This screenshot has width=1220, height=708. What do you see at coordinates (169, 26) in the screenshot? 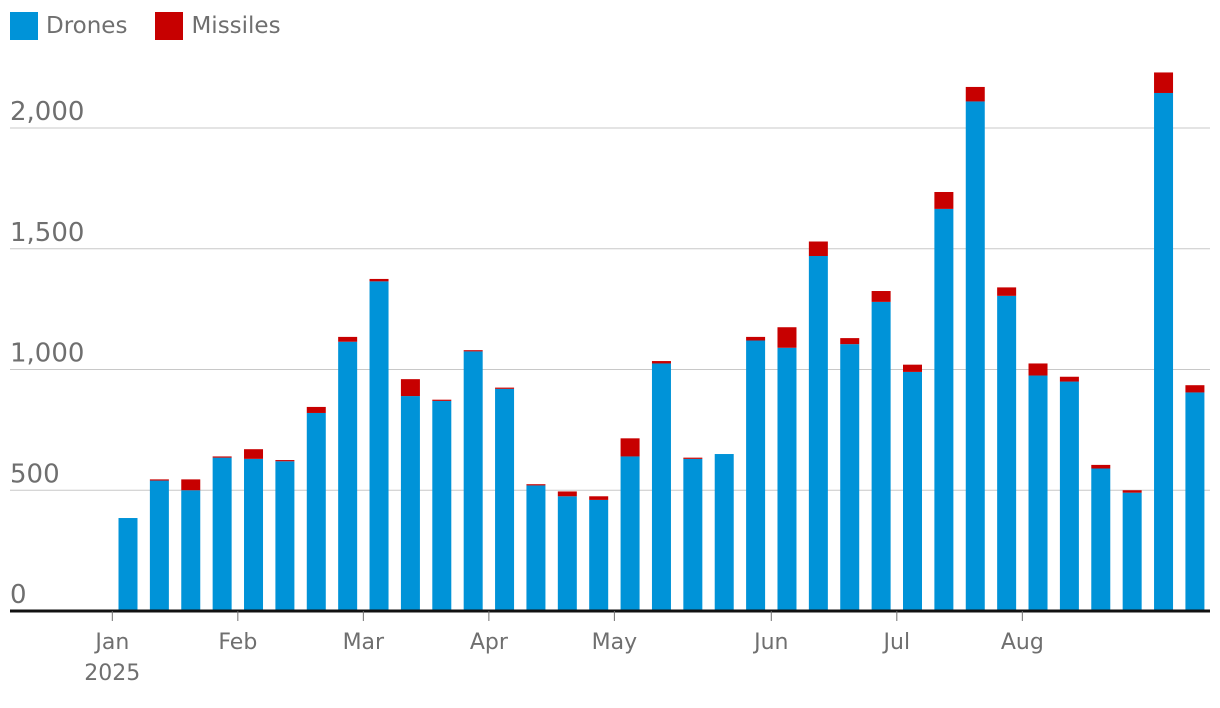
I see `legend-swatch-missiles` at bounding box center [169, 26].